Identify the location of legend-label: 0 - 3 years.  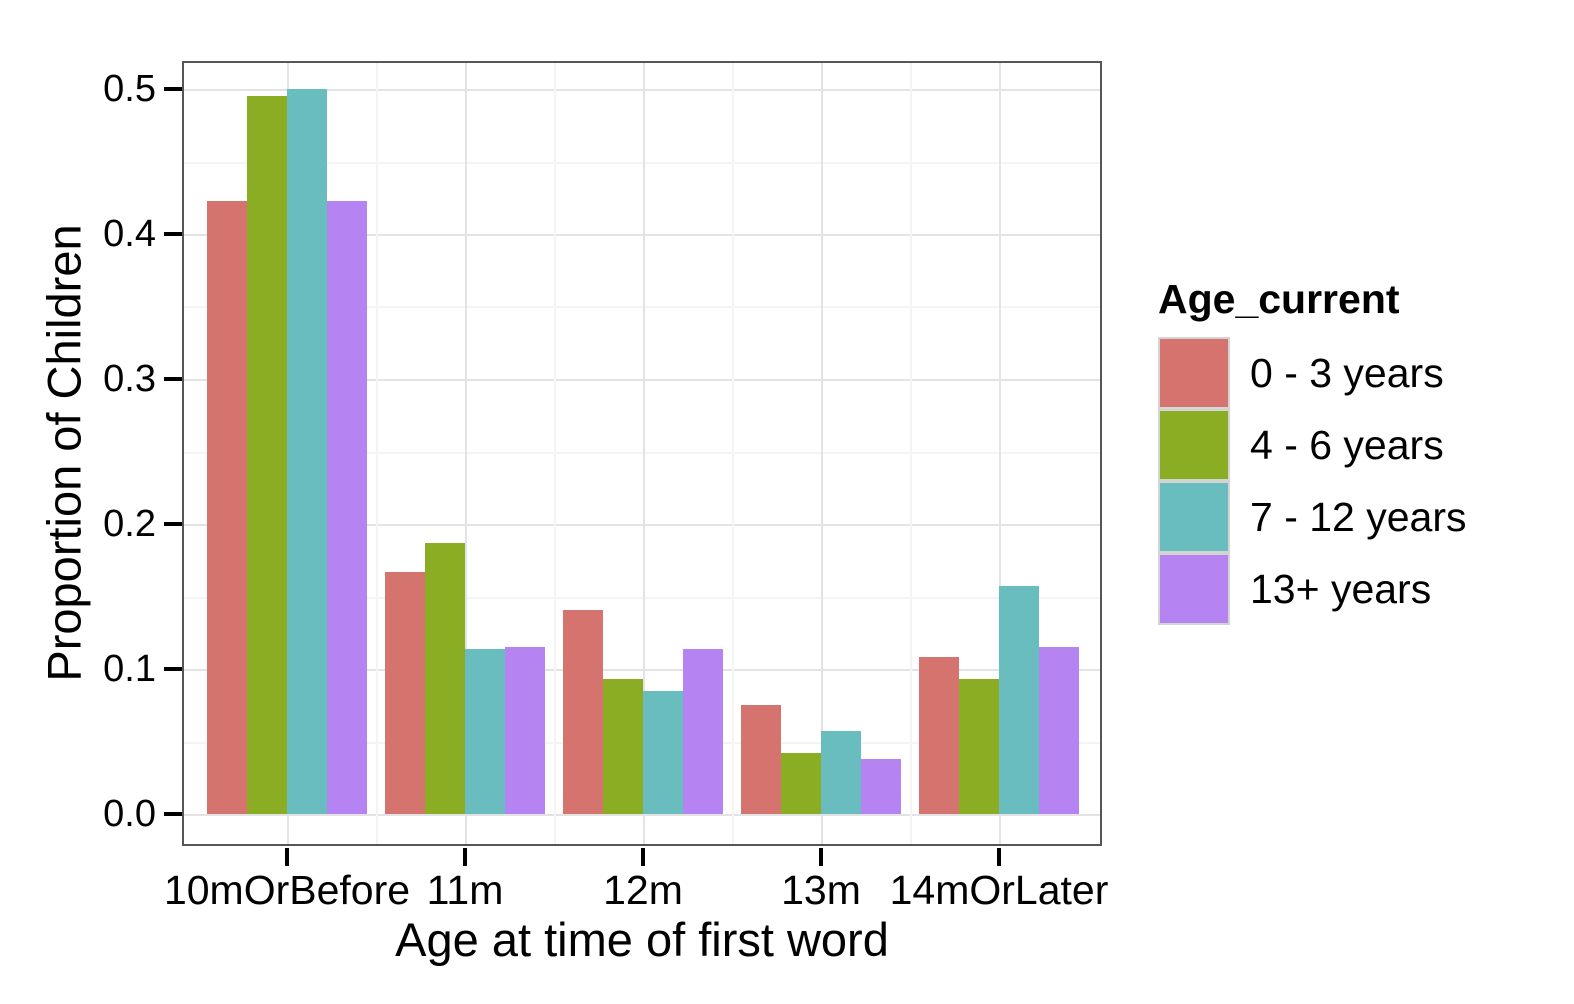
(1347, 372).